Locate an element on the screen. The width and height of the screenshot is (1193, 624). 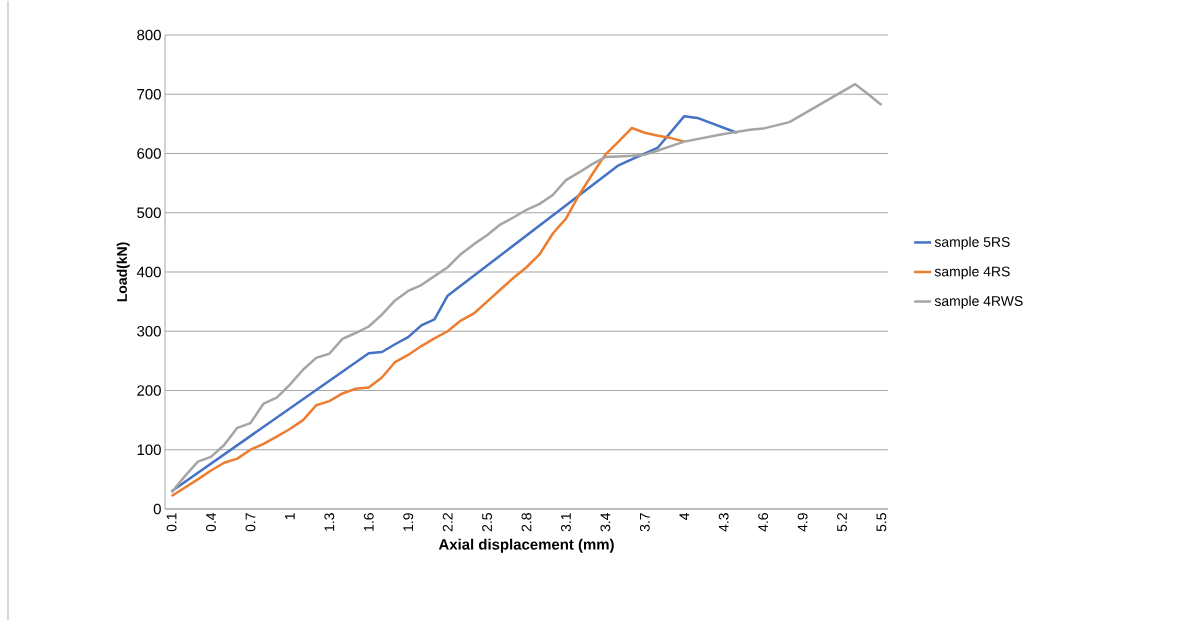
x-tick-label: 0.1 is located at coordinates (171, 522).